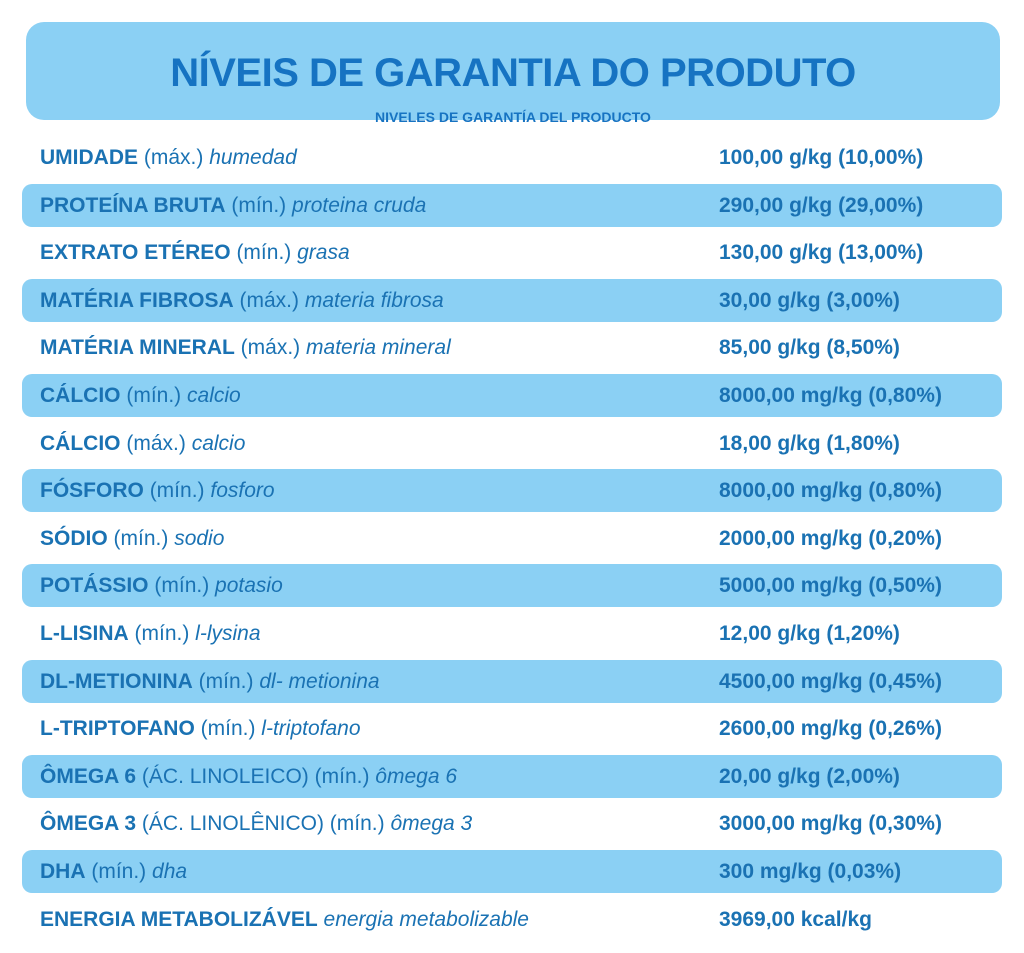 The image size is (1024, 953). I want to click on nutrient-label: CÁLCIO (mín.) calcio, so click(140, 396).